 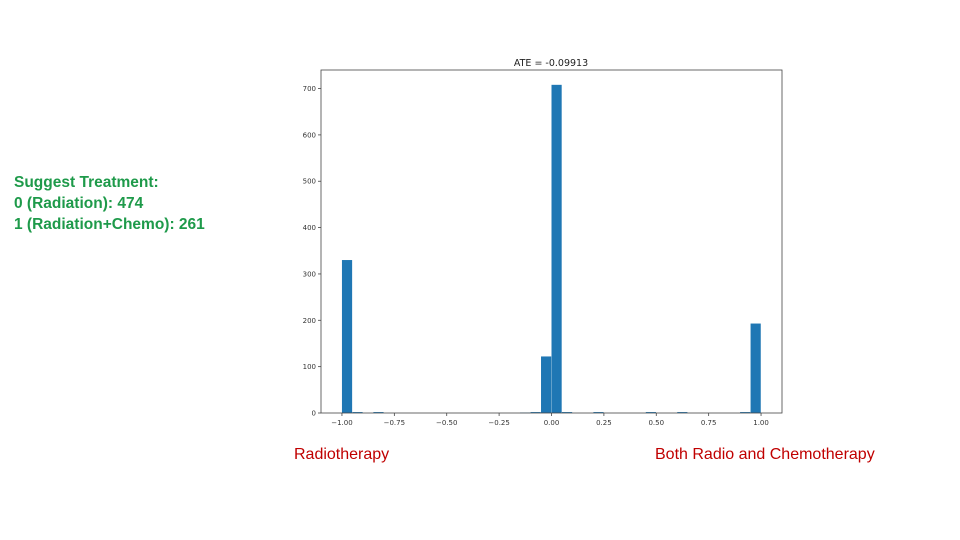 I want to click on chart-title: ATE = -0.09913, so click(x=551, y=63).